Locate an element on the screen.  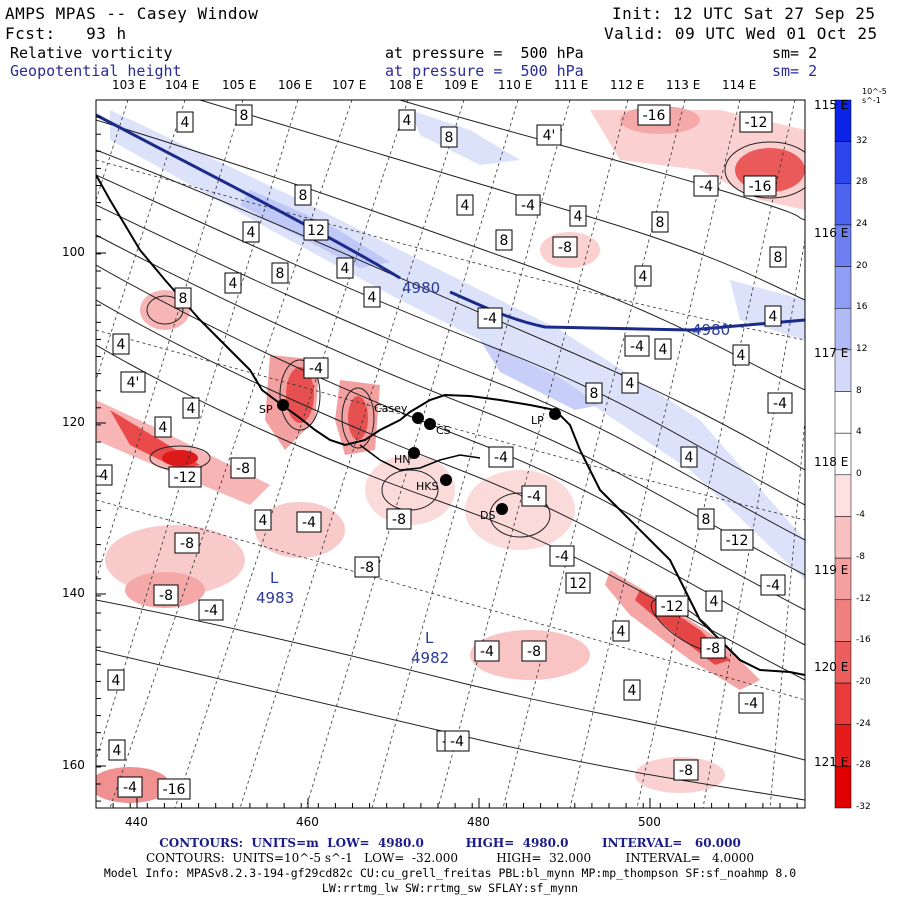
height-labels: 4980 4980 is located at coordinates (566, 309).